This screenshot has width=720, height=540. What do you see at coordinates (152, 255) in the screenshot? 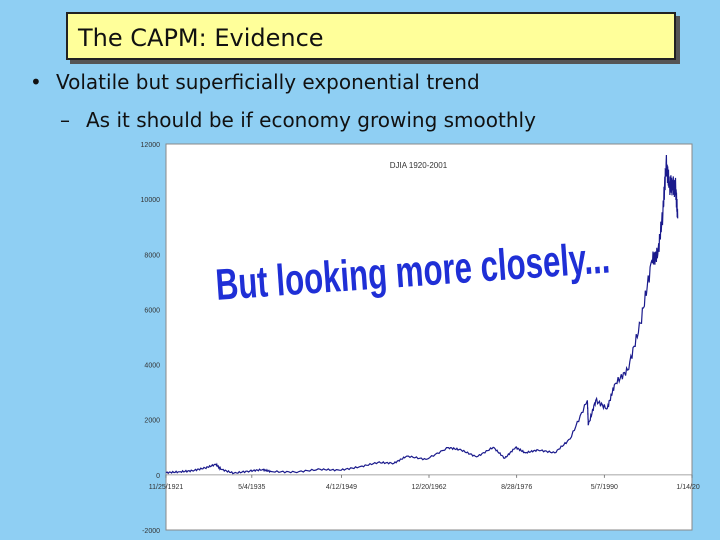
I see `y-tick-label: 8000` at bounding box center [152, 255].